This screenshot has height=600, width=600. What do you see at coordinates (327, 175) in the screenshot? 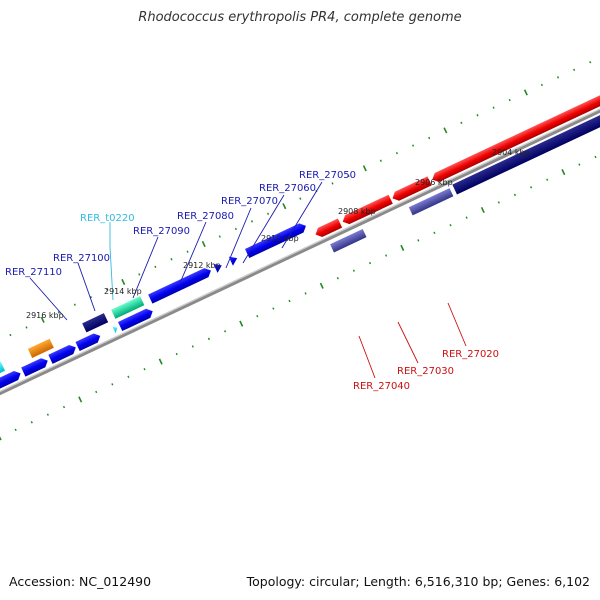
I see `gene-label: RER_27050` at bounding box center [327, 175].